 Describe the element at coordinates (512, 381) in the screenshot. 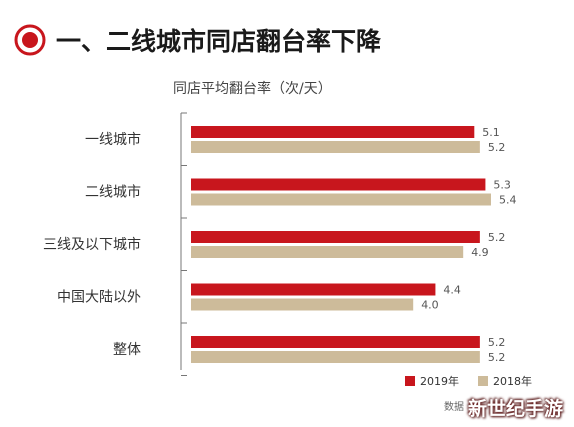

I see `legend-label: 2018年` at that location.